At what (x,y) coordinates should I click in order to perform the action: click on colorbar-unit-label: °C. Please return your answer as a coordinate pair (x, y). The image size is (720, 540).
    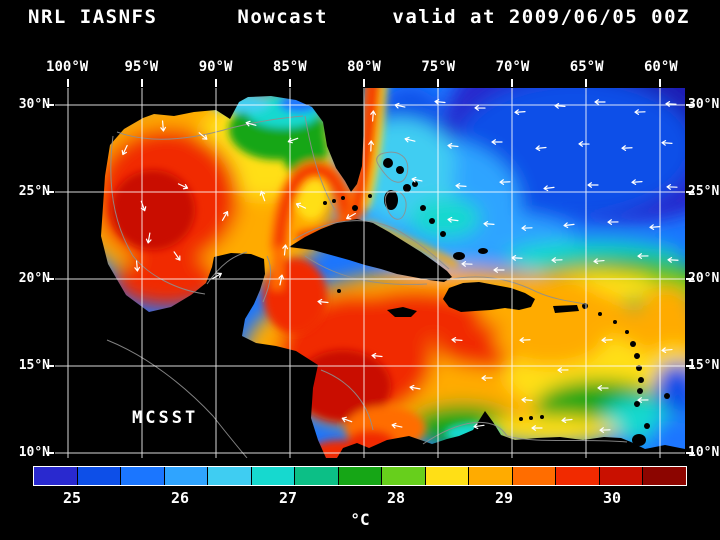
    Looking at the image, I should click on (360, 519).